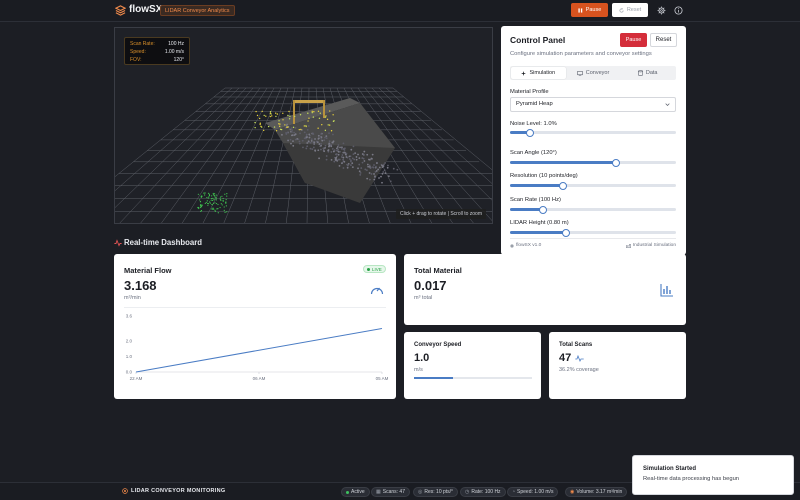 This screenshot has width=800, height=500. I want to click on scan-angle-slider, so click(593, 162).